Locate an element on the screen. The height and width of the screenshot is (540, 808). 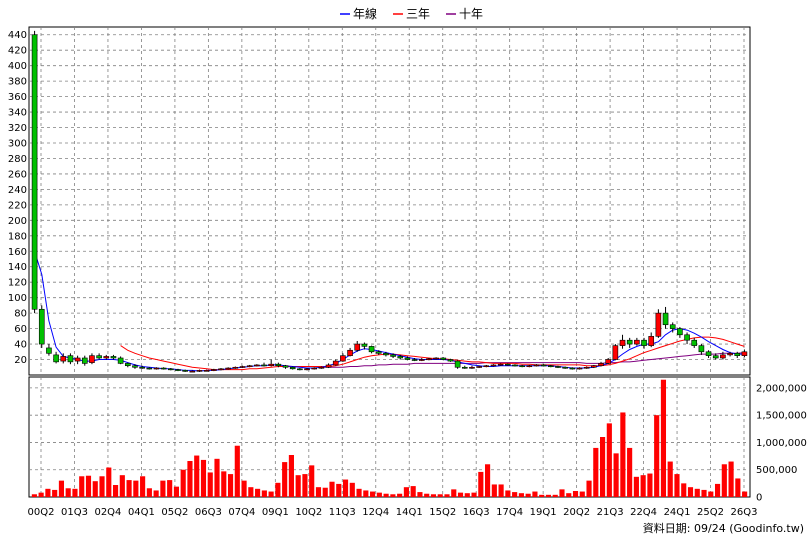
x-tick-label: 24Q1 is located at coordinates (677, 512).